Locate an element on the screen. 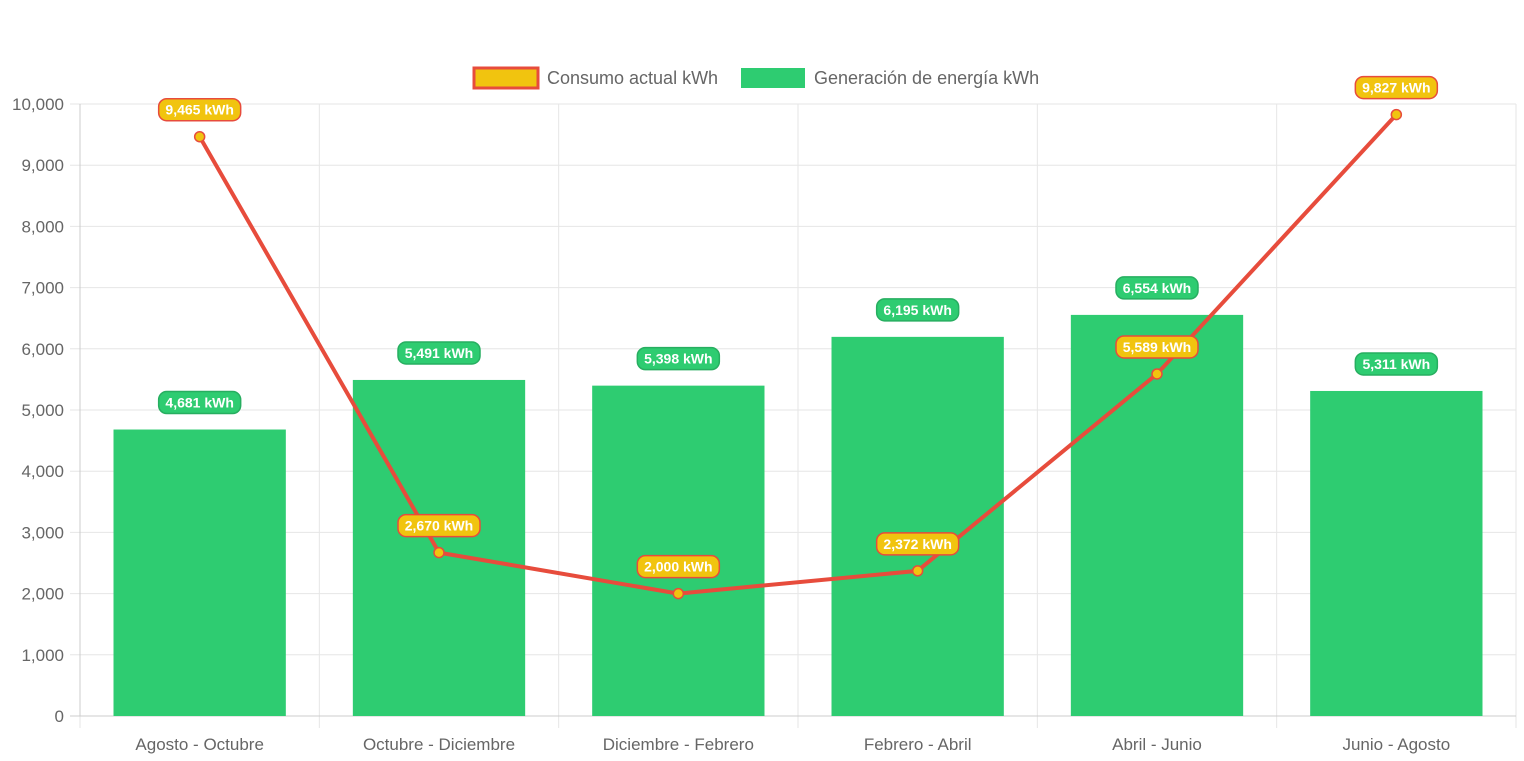 The image size is (1524, 761). legend-label-generacion: Generación de energía kWh is located at coordinates (926, 78).